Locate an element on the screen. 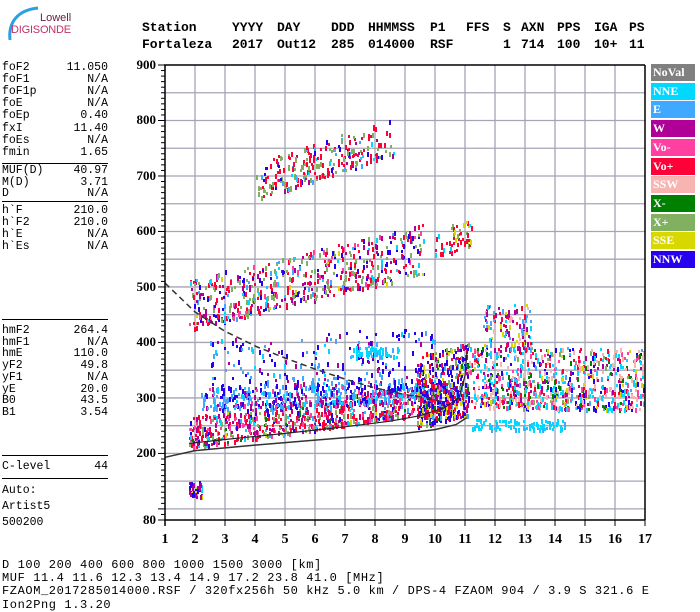 Image resolution: width=700 pixels, height=612 pixels. param-value: 20.0 is located at coordinates (94, 389).